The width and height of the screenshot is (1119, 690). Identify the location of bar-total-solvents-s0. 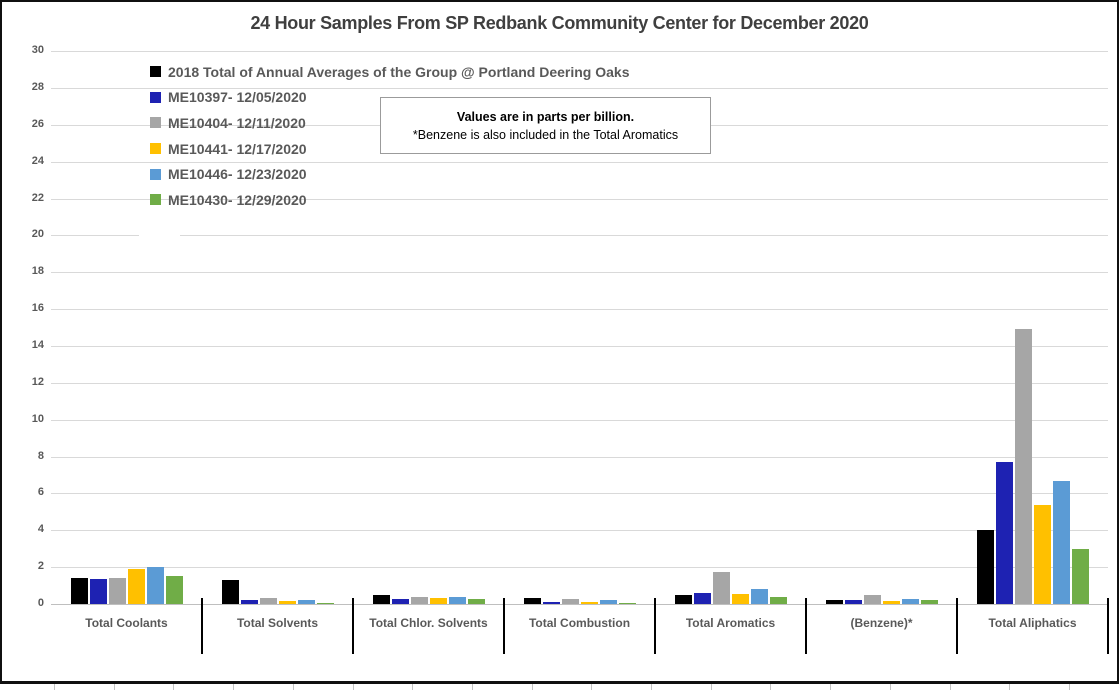
(230, 592).